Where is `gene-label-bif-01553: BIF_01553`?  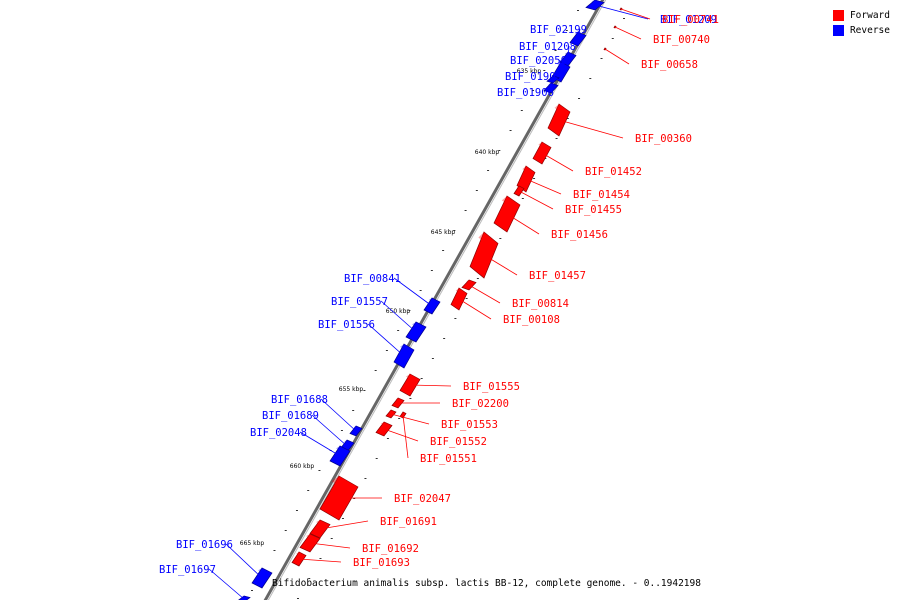
gene-label-bif-01553: BIF_01553 is located at coordinates (469, 425).